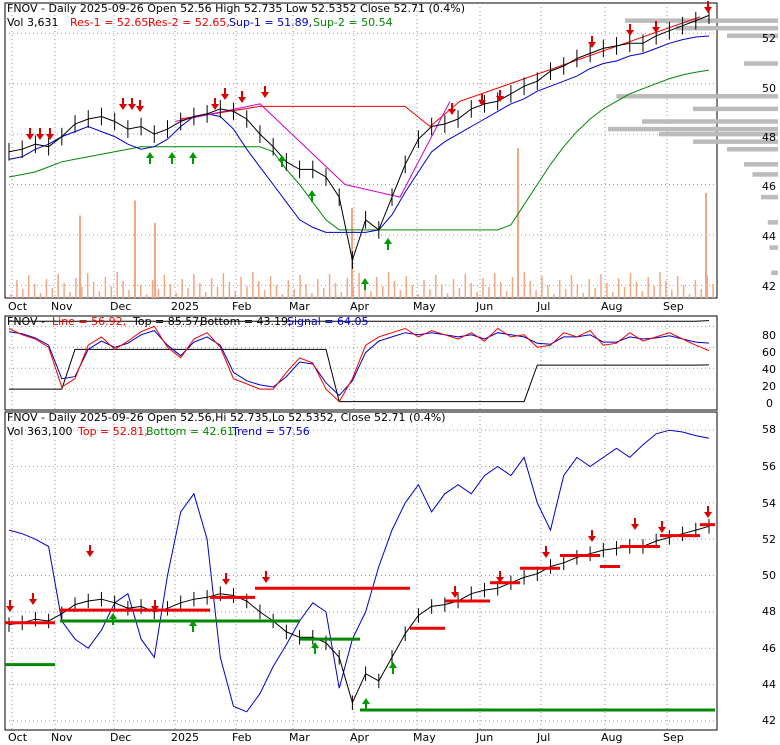 This screenshot has height=745, width=780. Describe the element at coordinates (246, 321) in the screenshot. I see `panel2-bottom: Bottom = 43.19,` at that location.